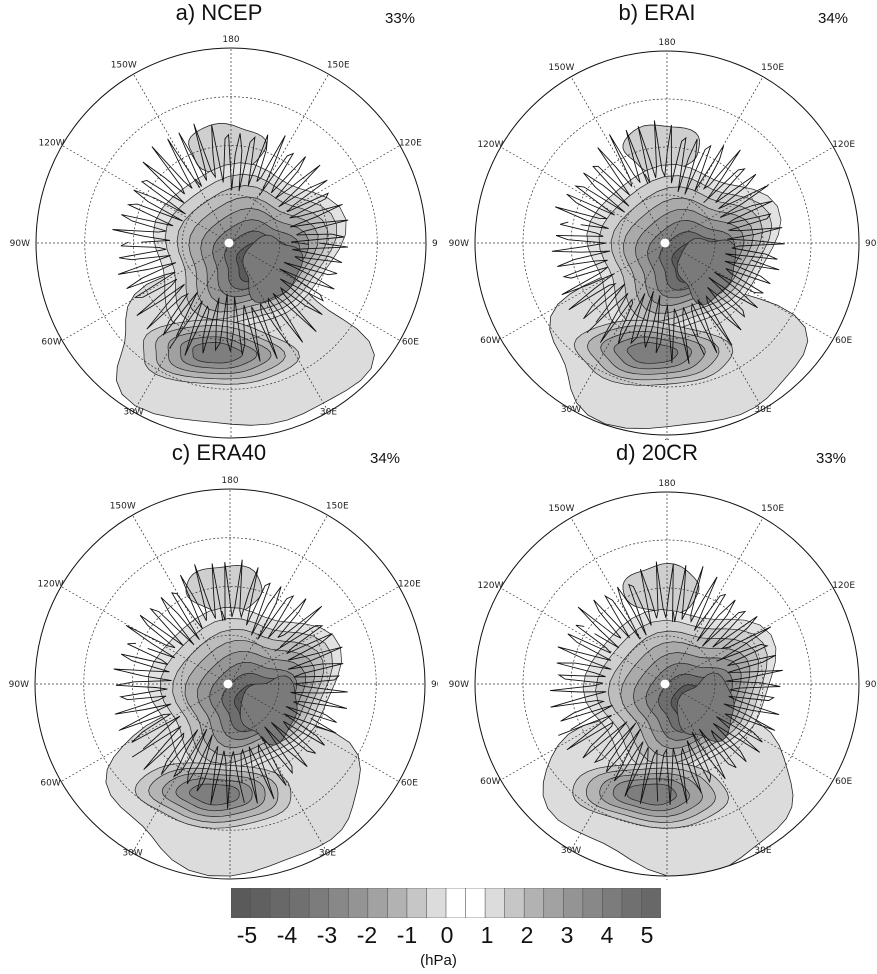 The height and width of the screenshot is (974, 877). What do you see at coordinates (657, 12) in the screenshot?
I see `panel-title: b) ERAI` at bounding box center [657, 12].